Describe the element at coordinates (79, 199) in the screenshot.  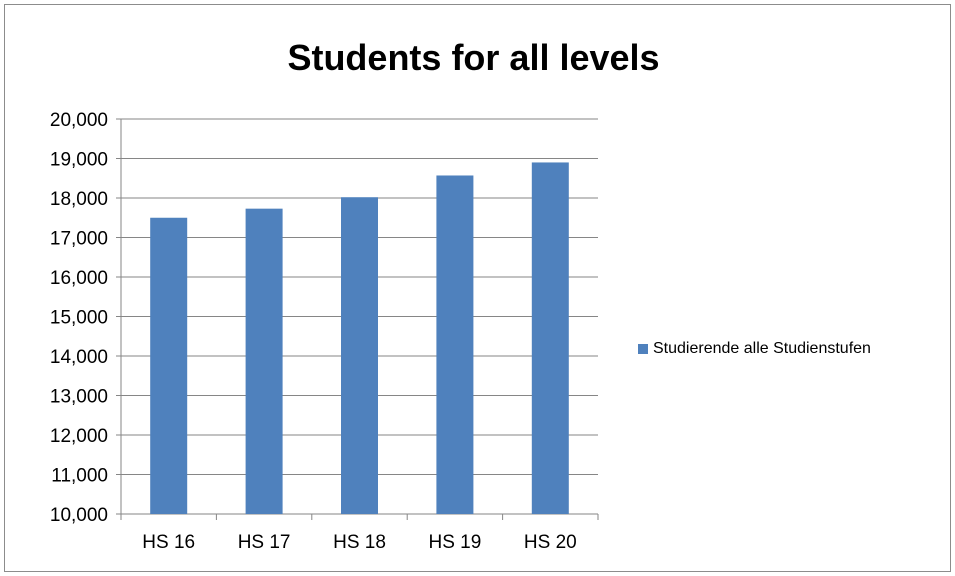
I see `y-tick-label: 18,000` at that location.